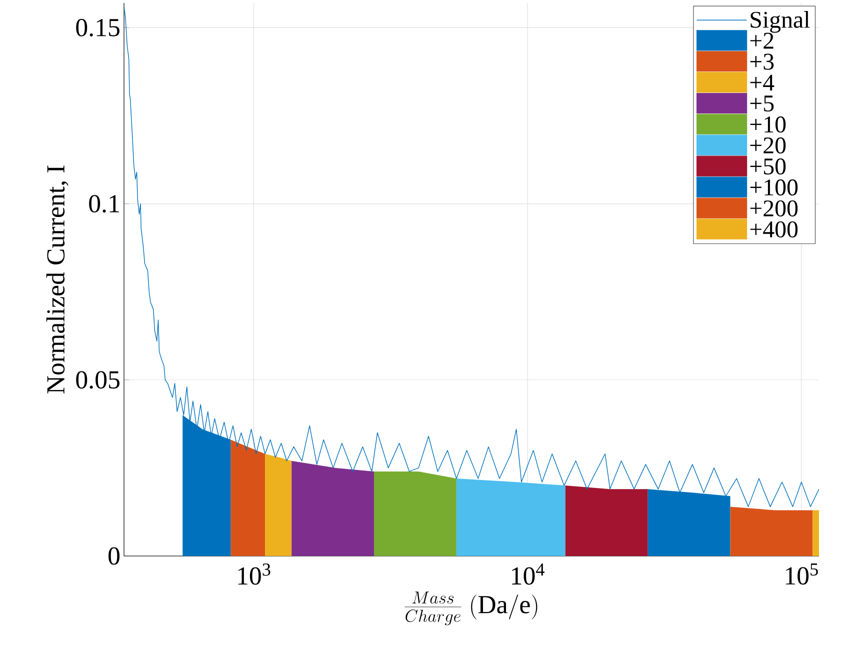 This screenshot has height=657, width=843. Describe the element at coordinates (104, 203) in the screenshot. I see `y-tick-label: 0.1` at that location.